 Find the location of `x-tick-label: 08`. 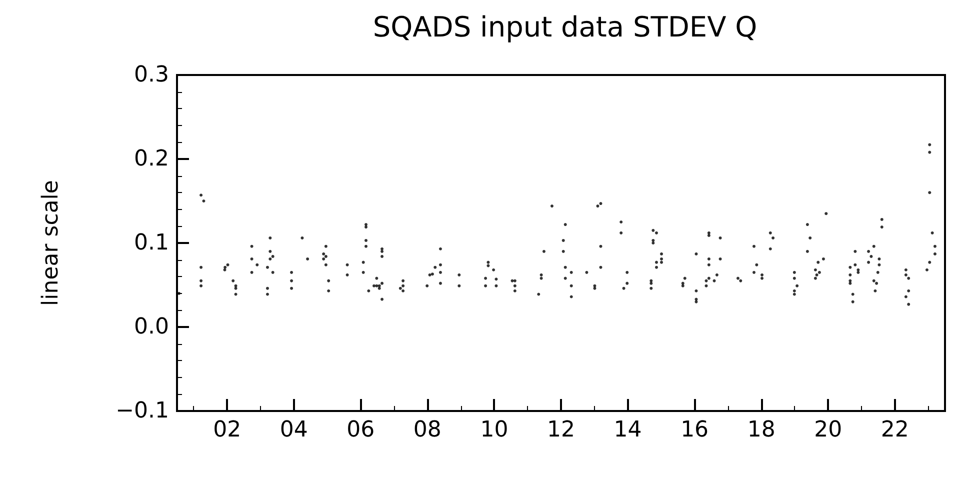

x-tick-label: 08 is located at coordinates (427, 430).